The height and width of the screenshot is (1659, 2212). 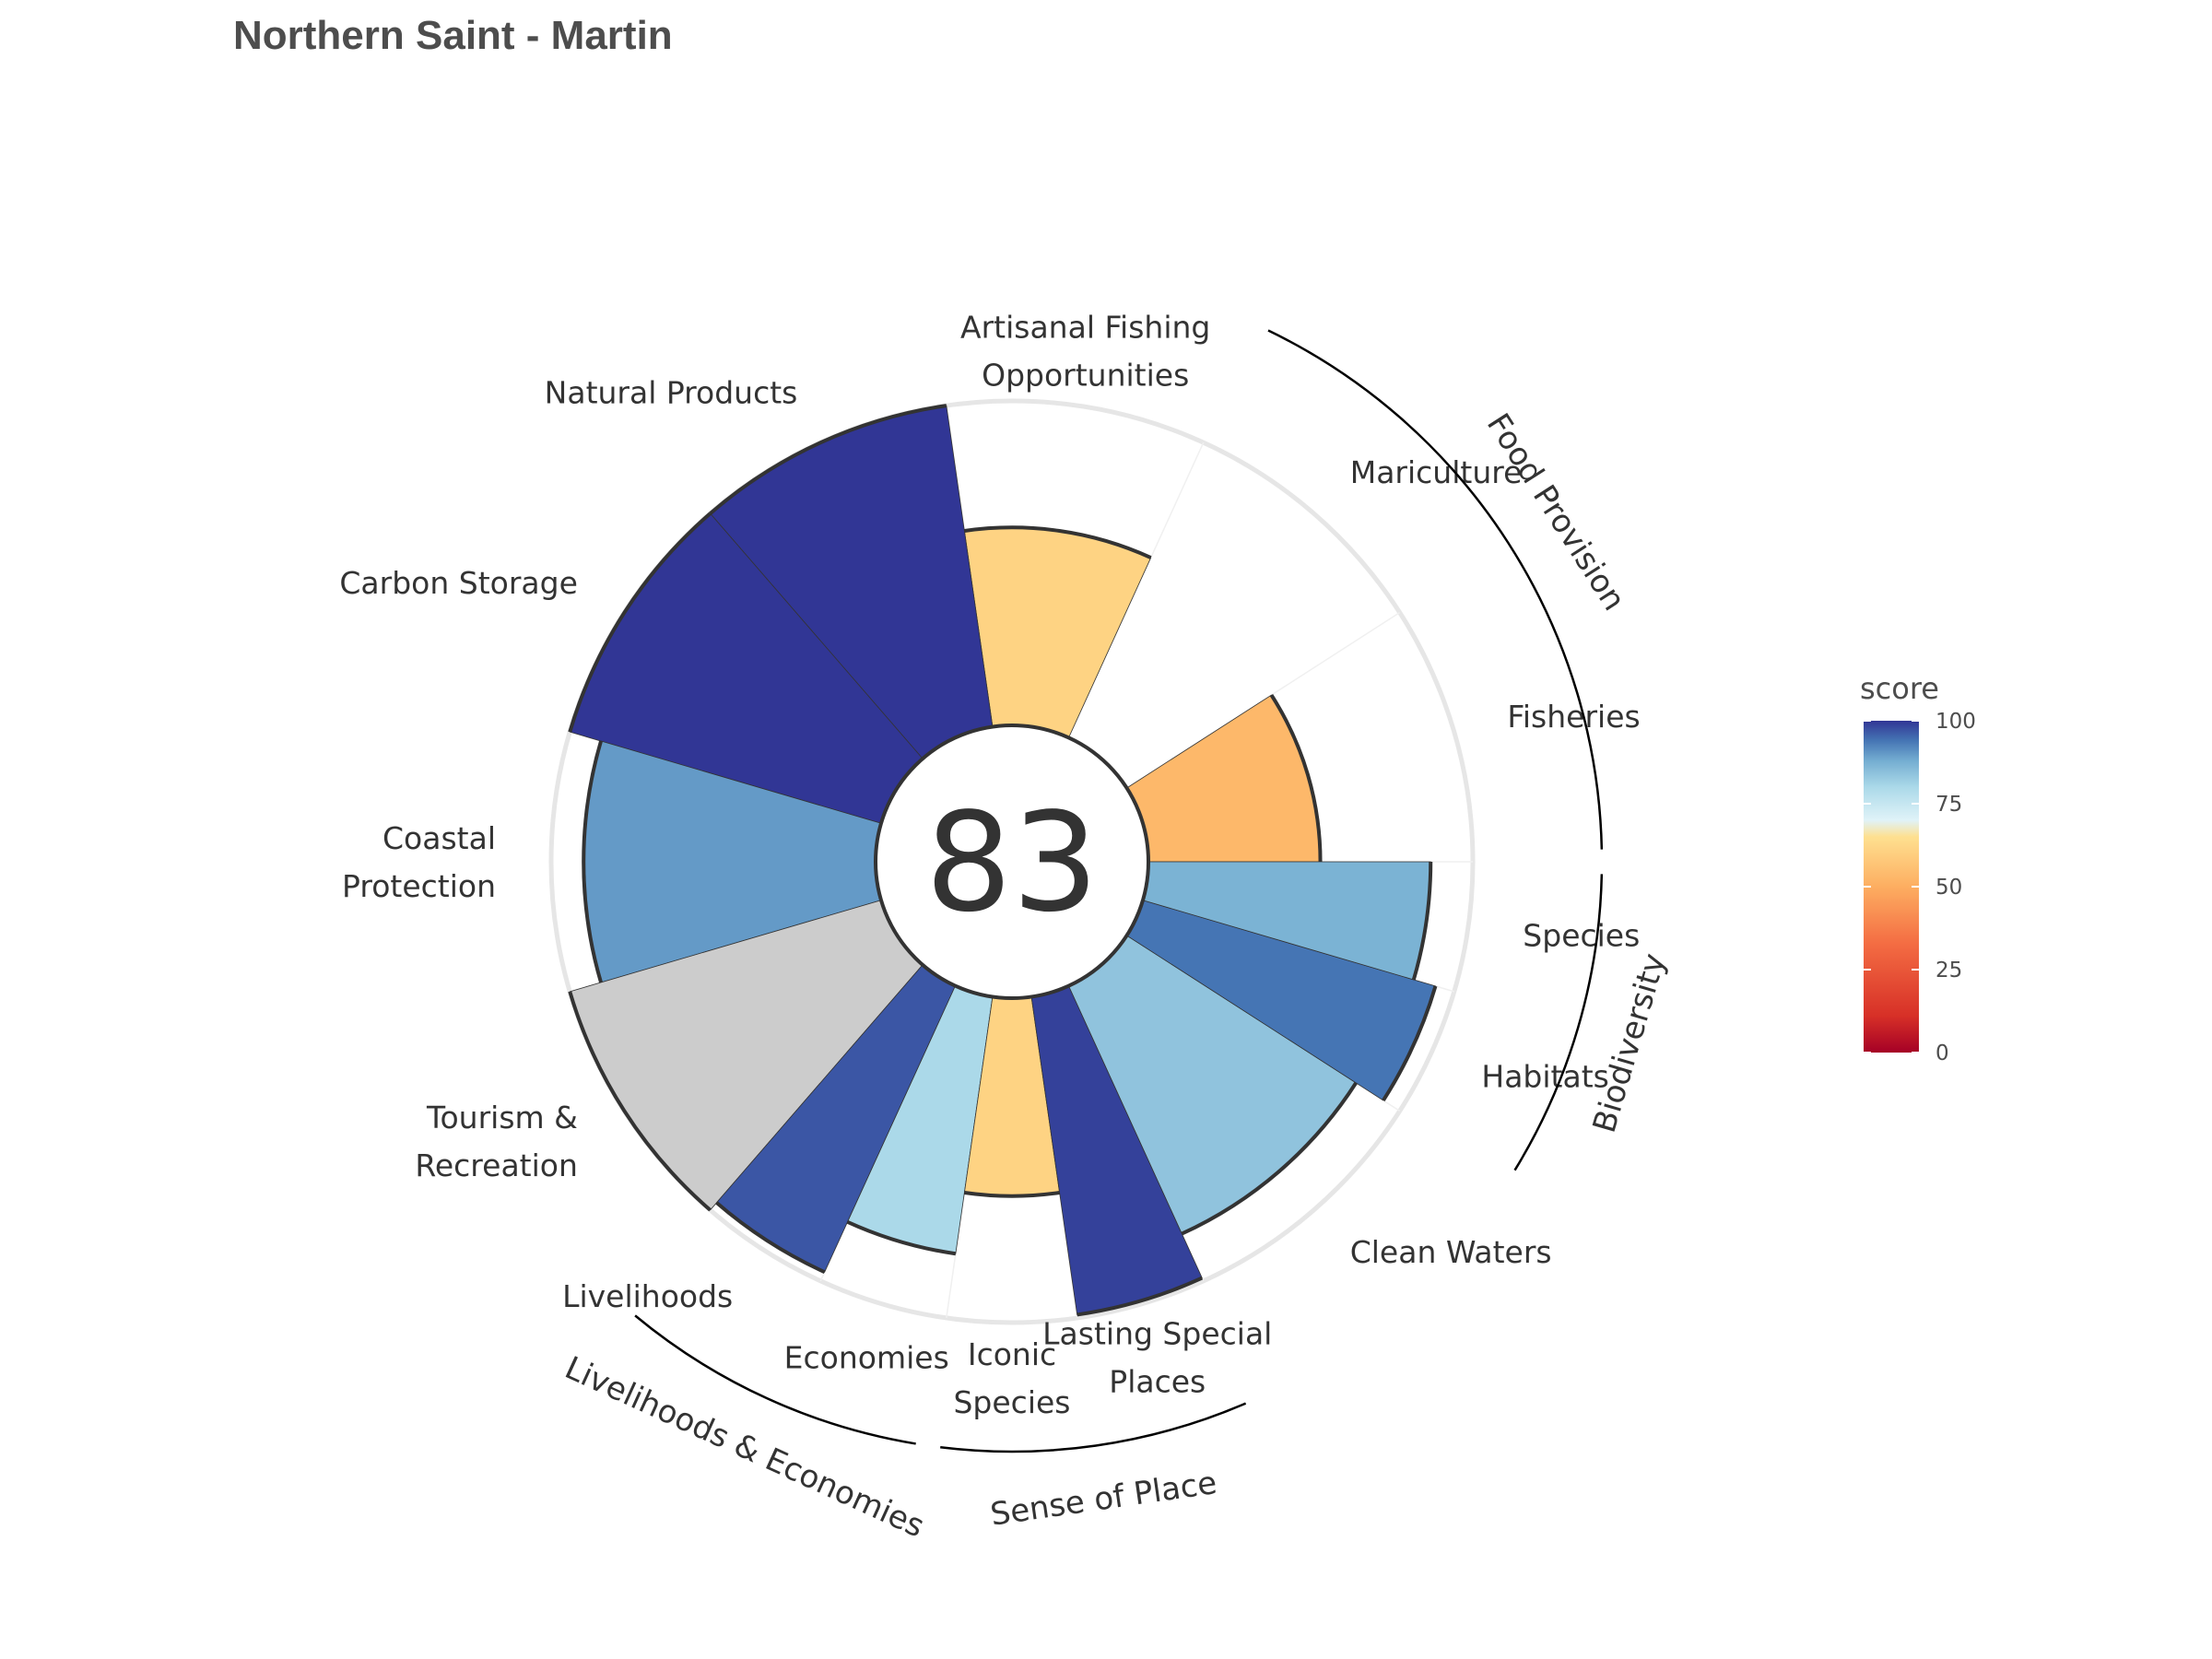 I want to click on petal-fisheries, so click(x=1223, y=778).